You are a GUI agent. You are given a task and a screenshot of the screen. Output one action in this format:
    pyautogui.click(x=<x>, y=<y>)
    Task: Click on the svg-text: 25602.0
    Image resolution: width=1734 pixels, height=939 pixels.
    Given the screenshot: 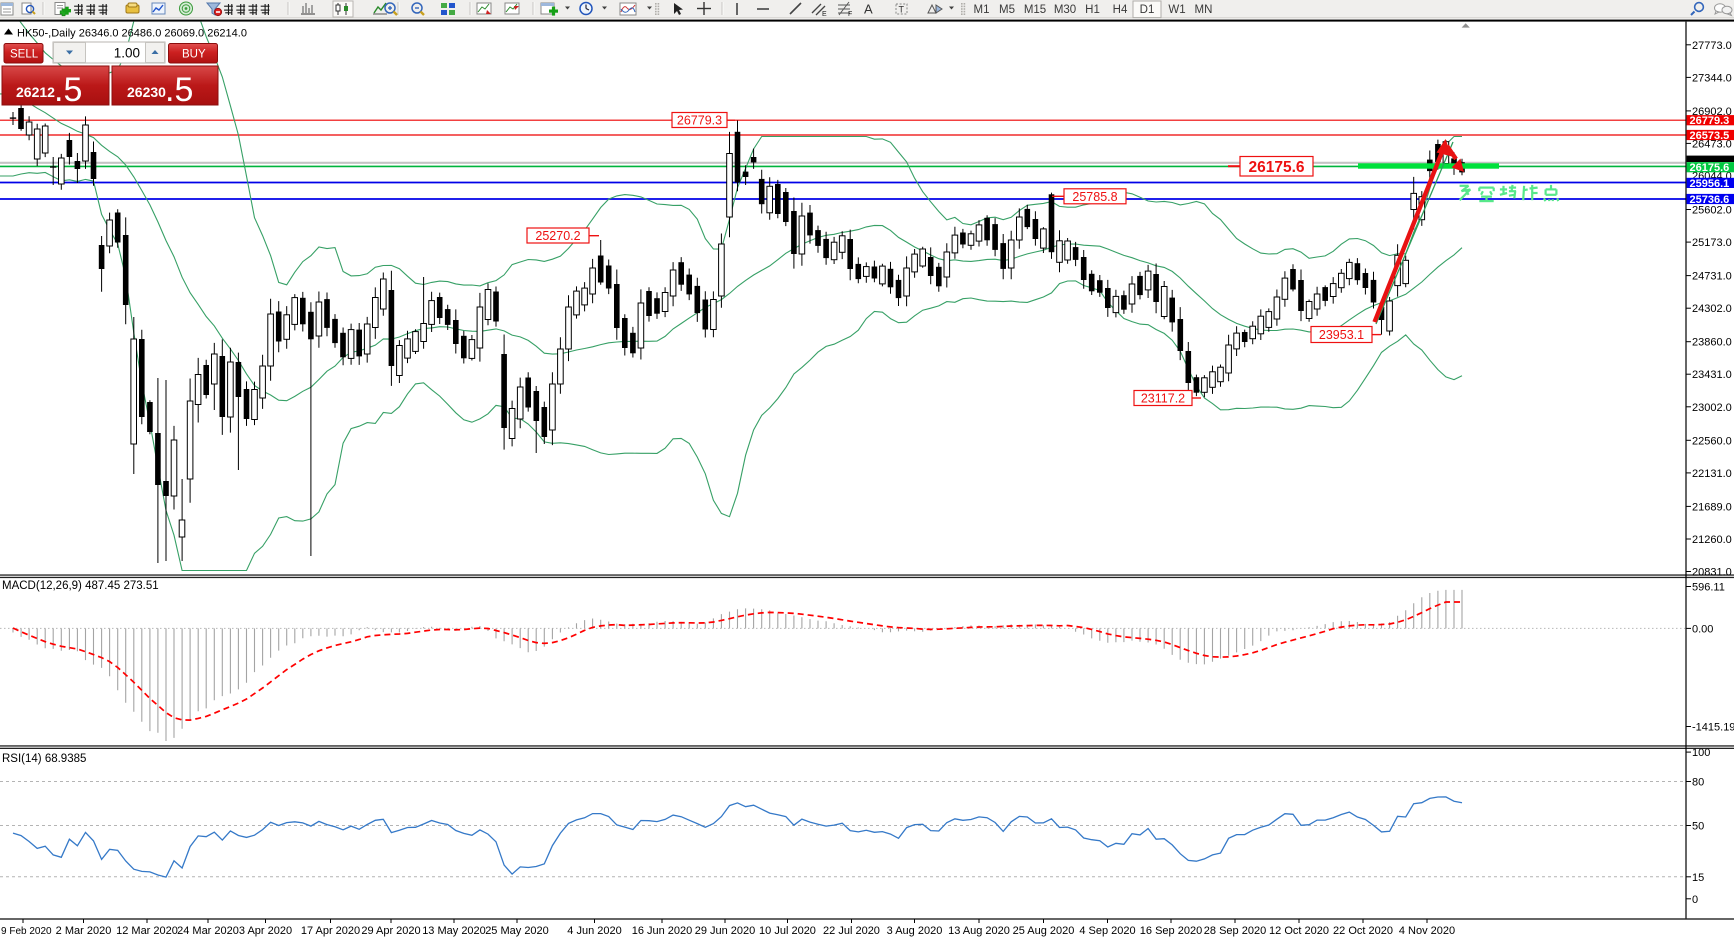 What is the action you would take?
    pyautogui.click(x=1712, y=211)
    